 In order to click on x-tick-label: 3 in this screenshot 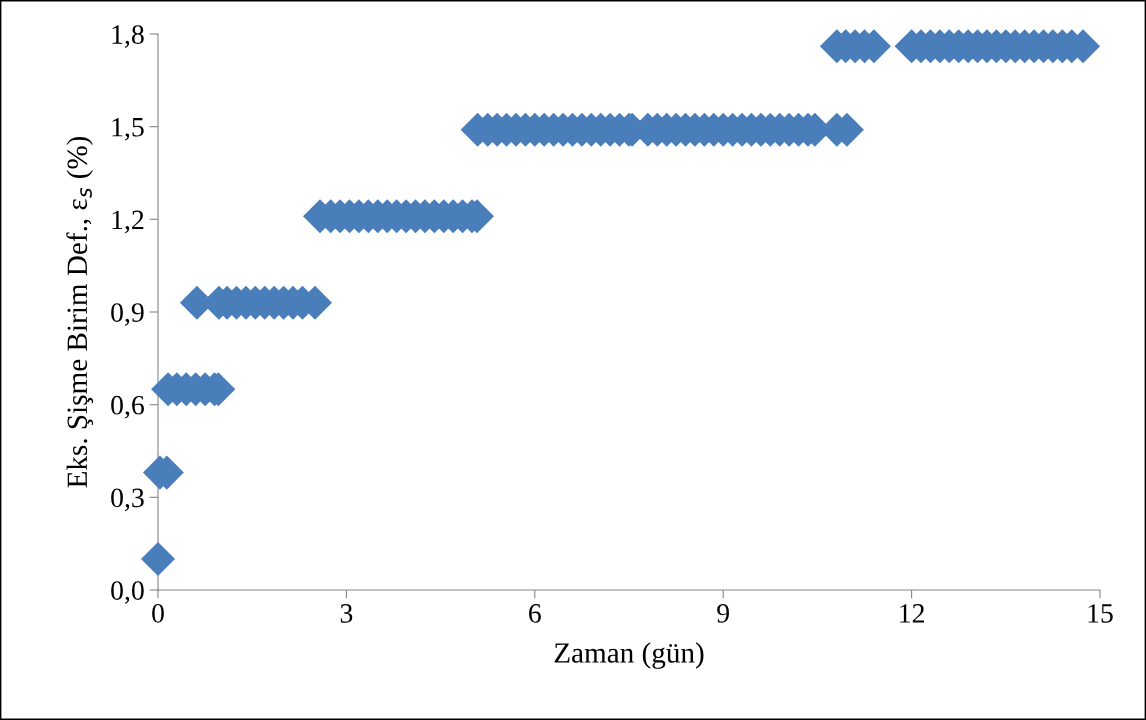, I will do `click(346, 613)`.